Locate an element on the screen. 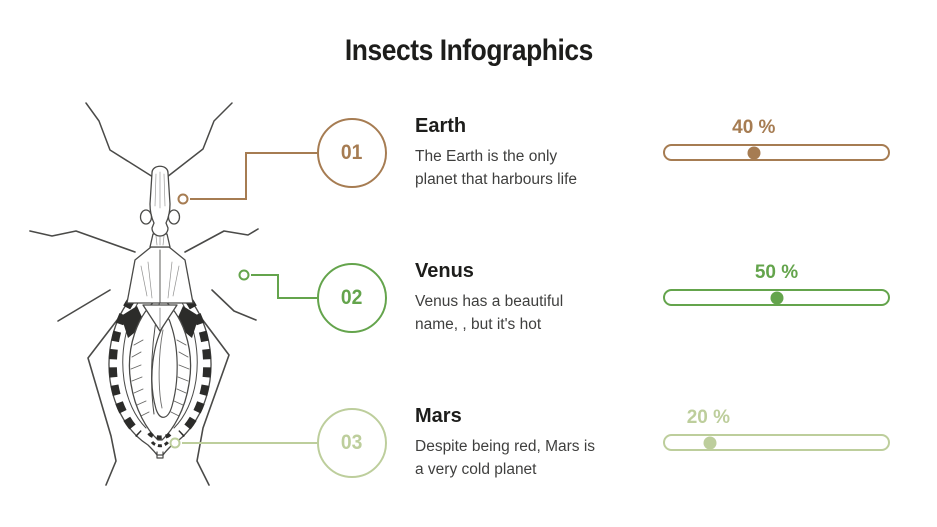  step-circle-03: 03 is located at coordinates (352, 443).